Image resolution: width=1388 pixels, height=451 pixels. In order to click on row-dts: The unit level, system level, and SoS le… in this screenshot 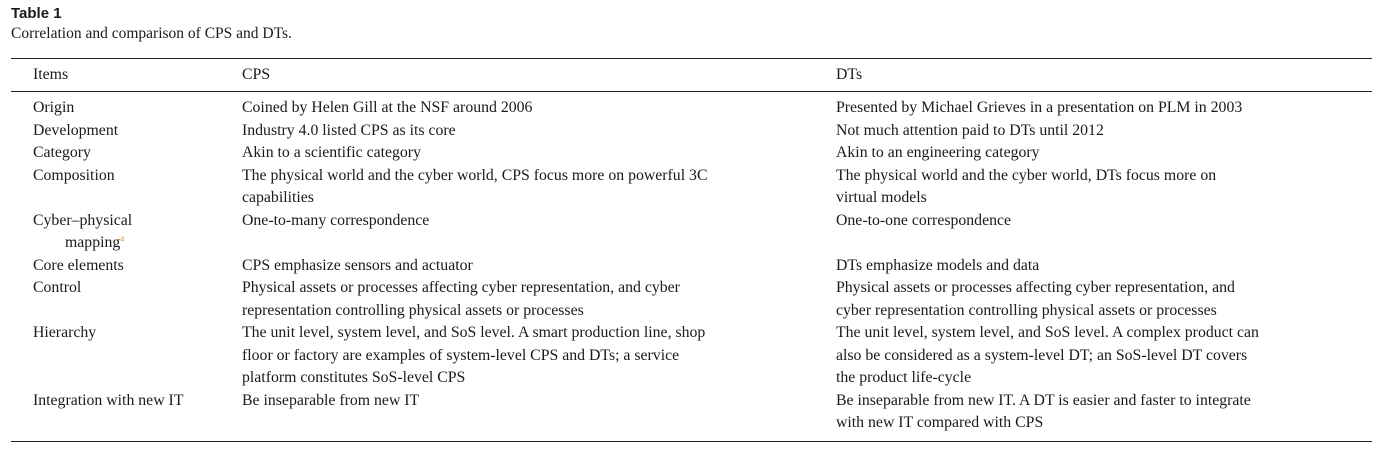, I will do `click(1047, 355)`.